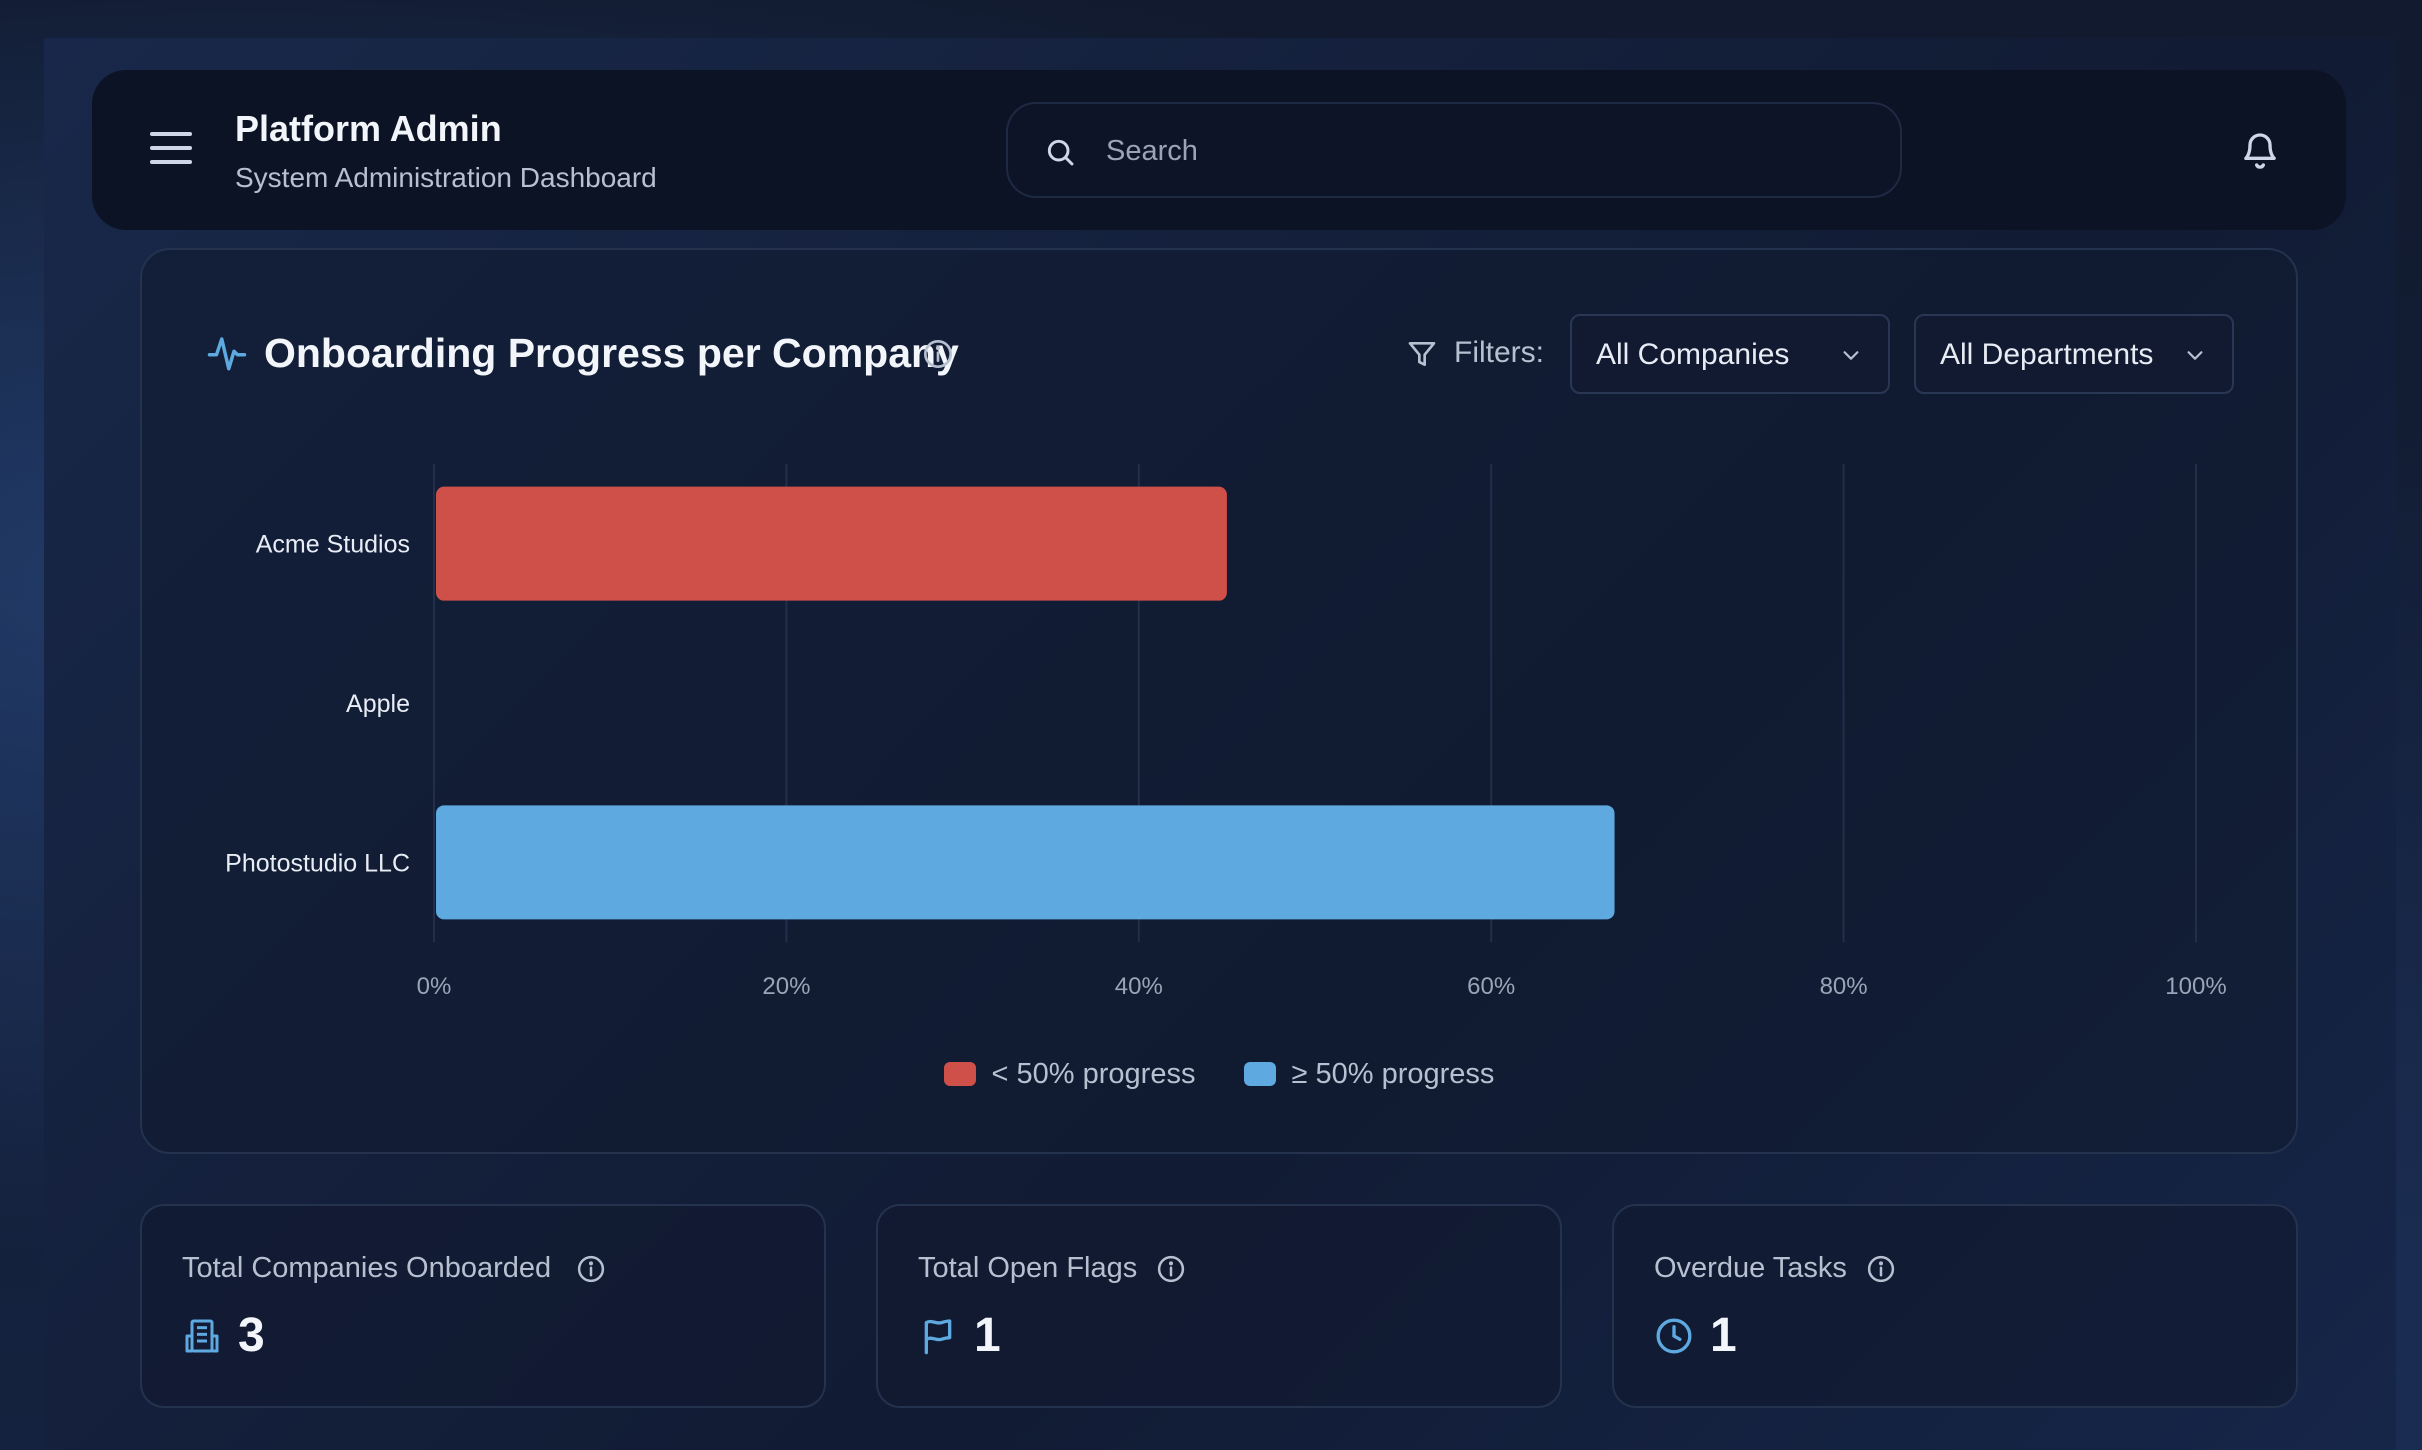 The height and width of the screenshot is (1450, 2422). I want to click on company-filter-select: All Companies, so click(1730, 354).